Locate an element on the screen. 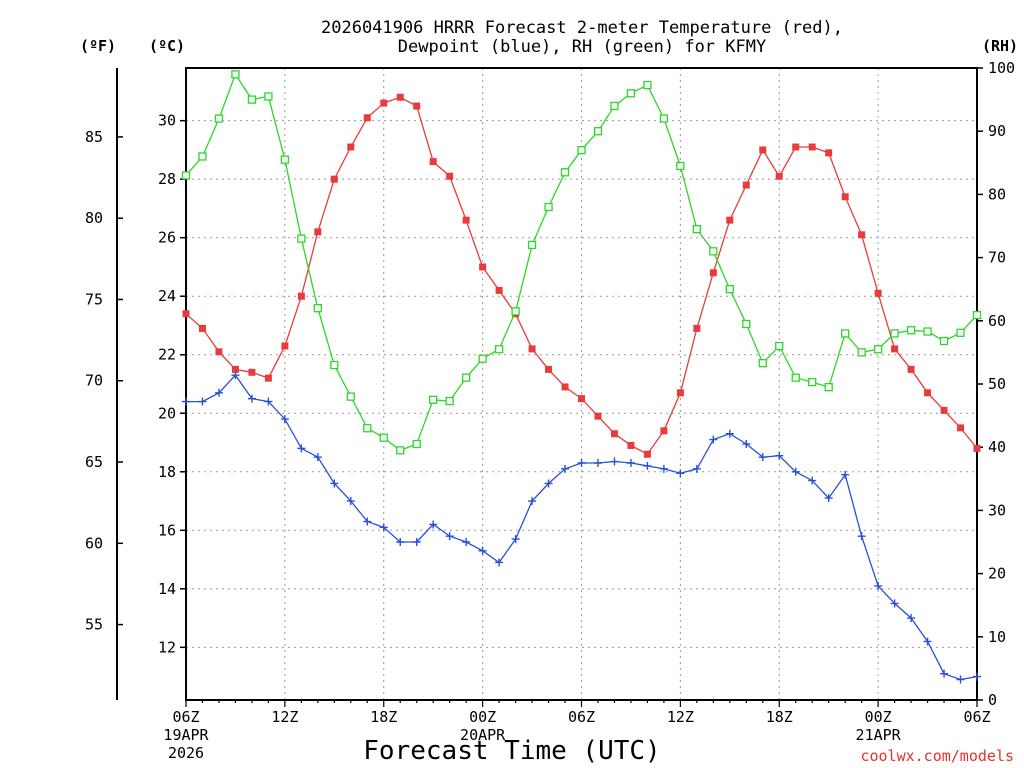  fahrenheit-tick-label: 80 is located at coordinates (94, 218).